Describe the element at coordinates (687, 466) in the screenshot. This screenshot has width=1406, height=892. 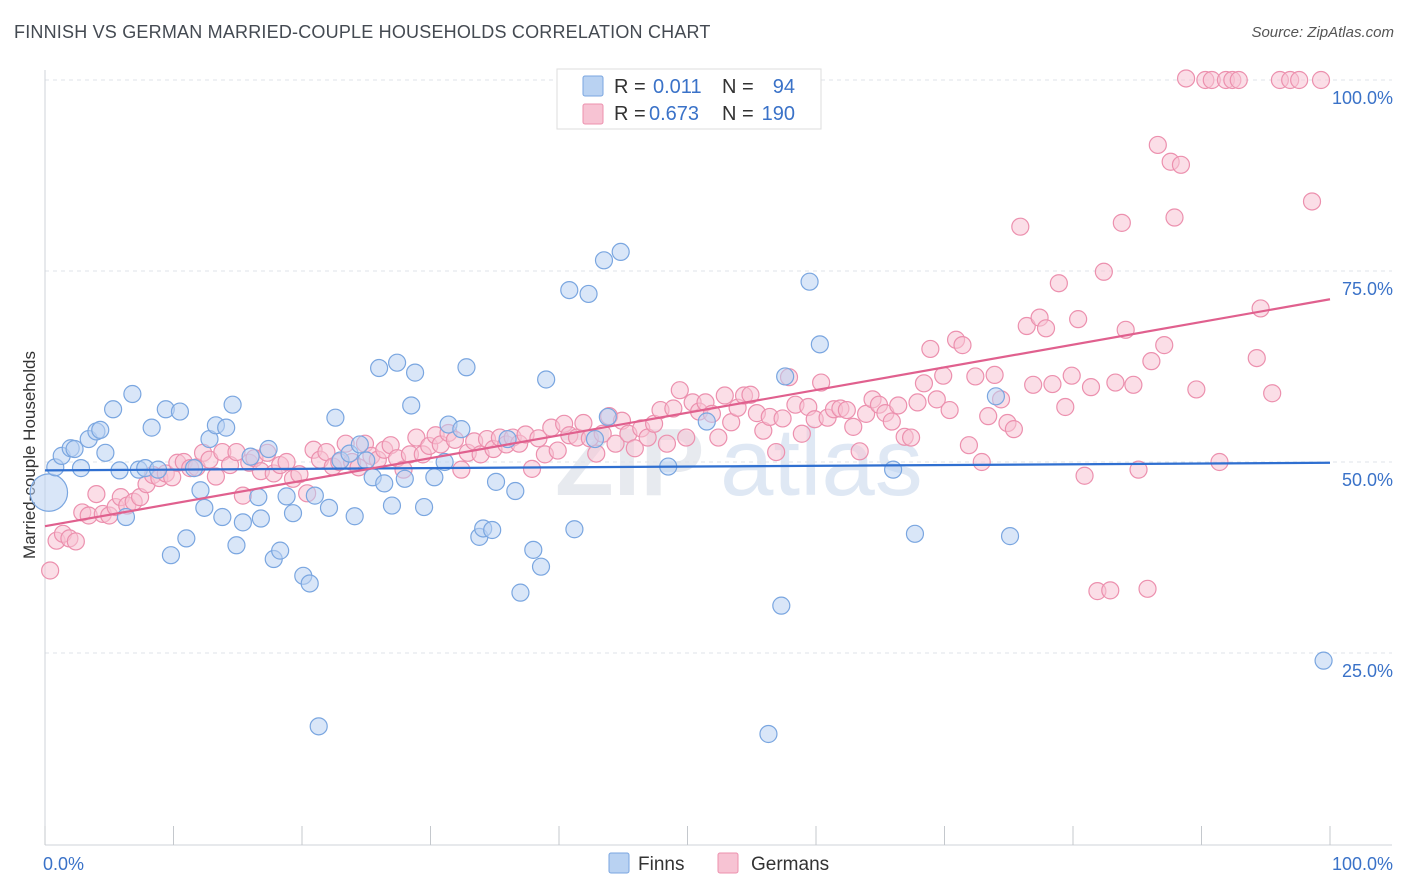
I see `finns-trend-line` at that location.